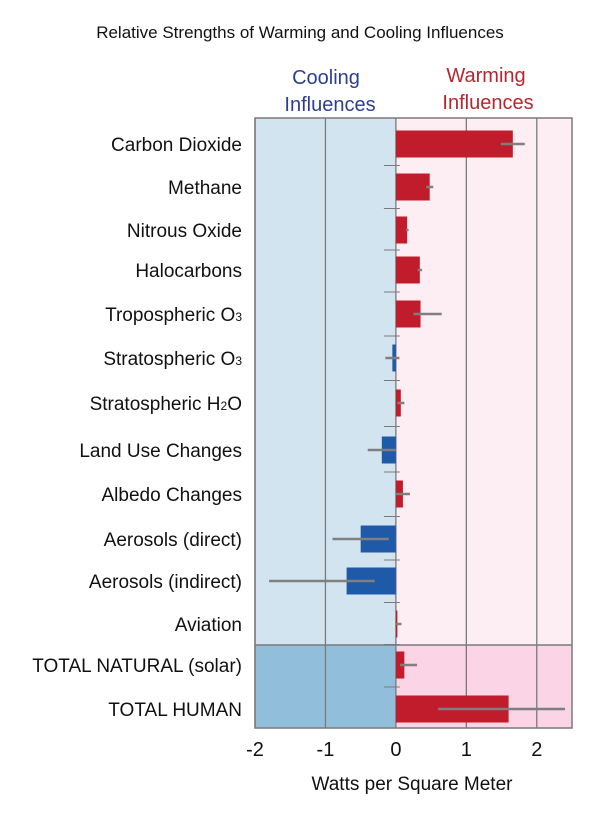 This screenshot has height=815, width=600. Describe the element at coordinates (173, 315) in the screenshot. I see `category-label: Tropospheric O3` at that location.